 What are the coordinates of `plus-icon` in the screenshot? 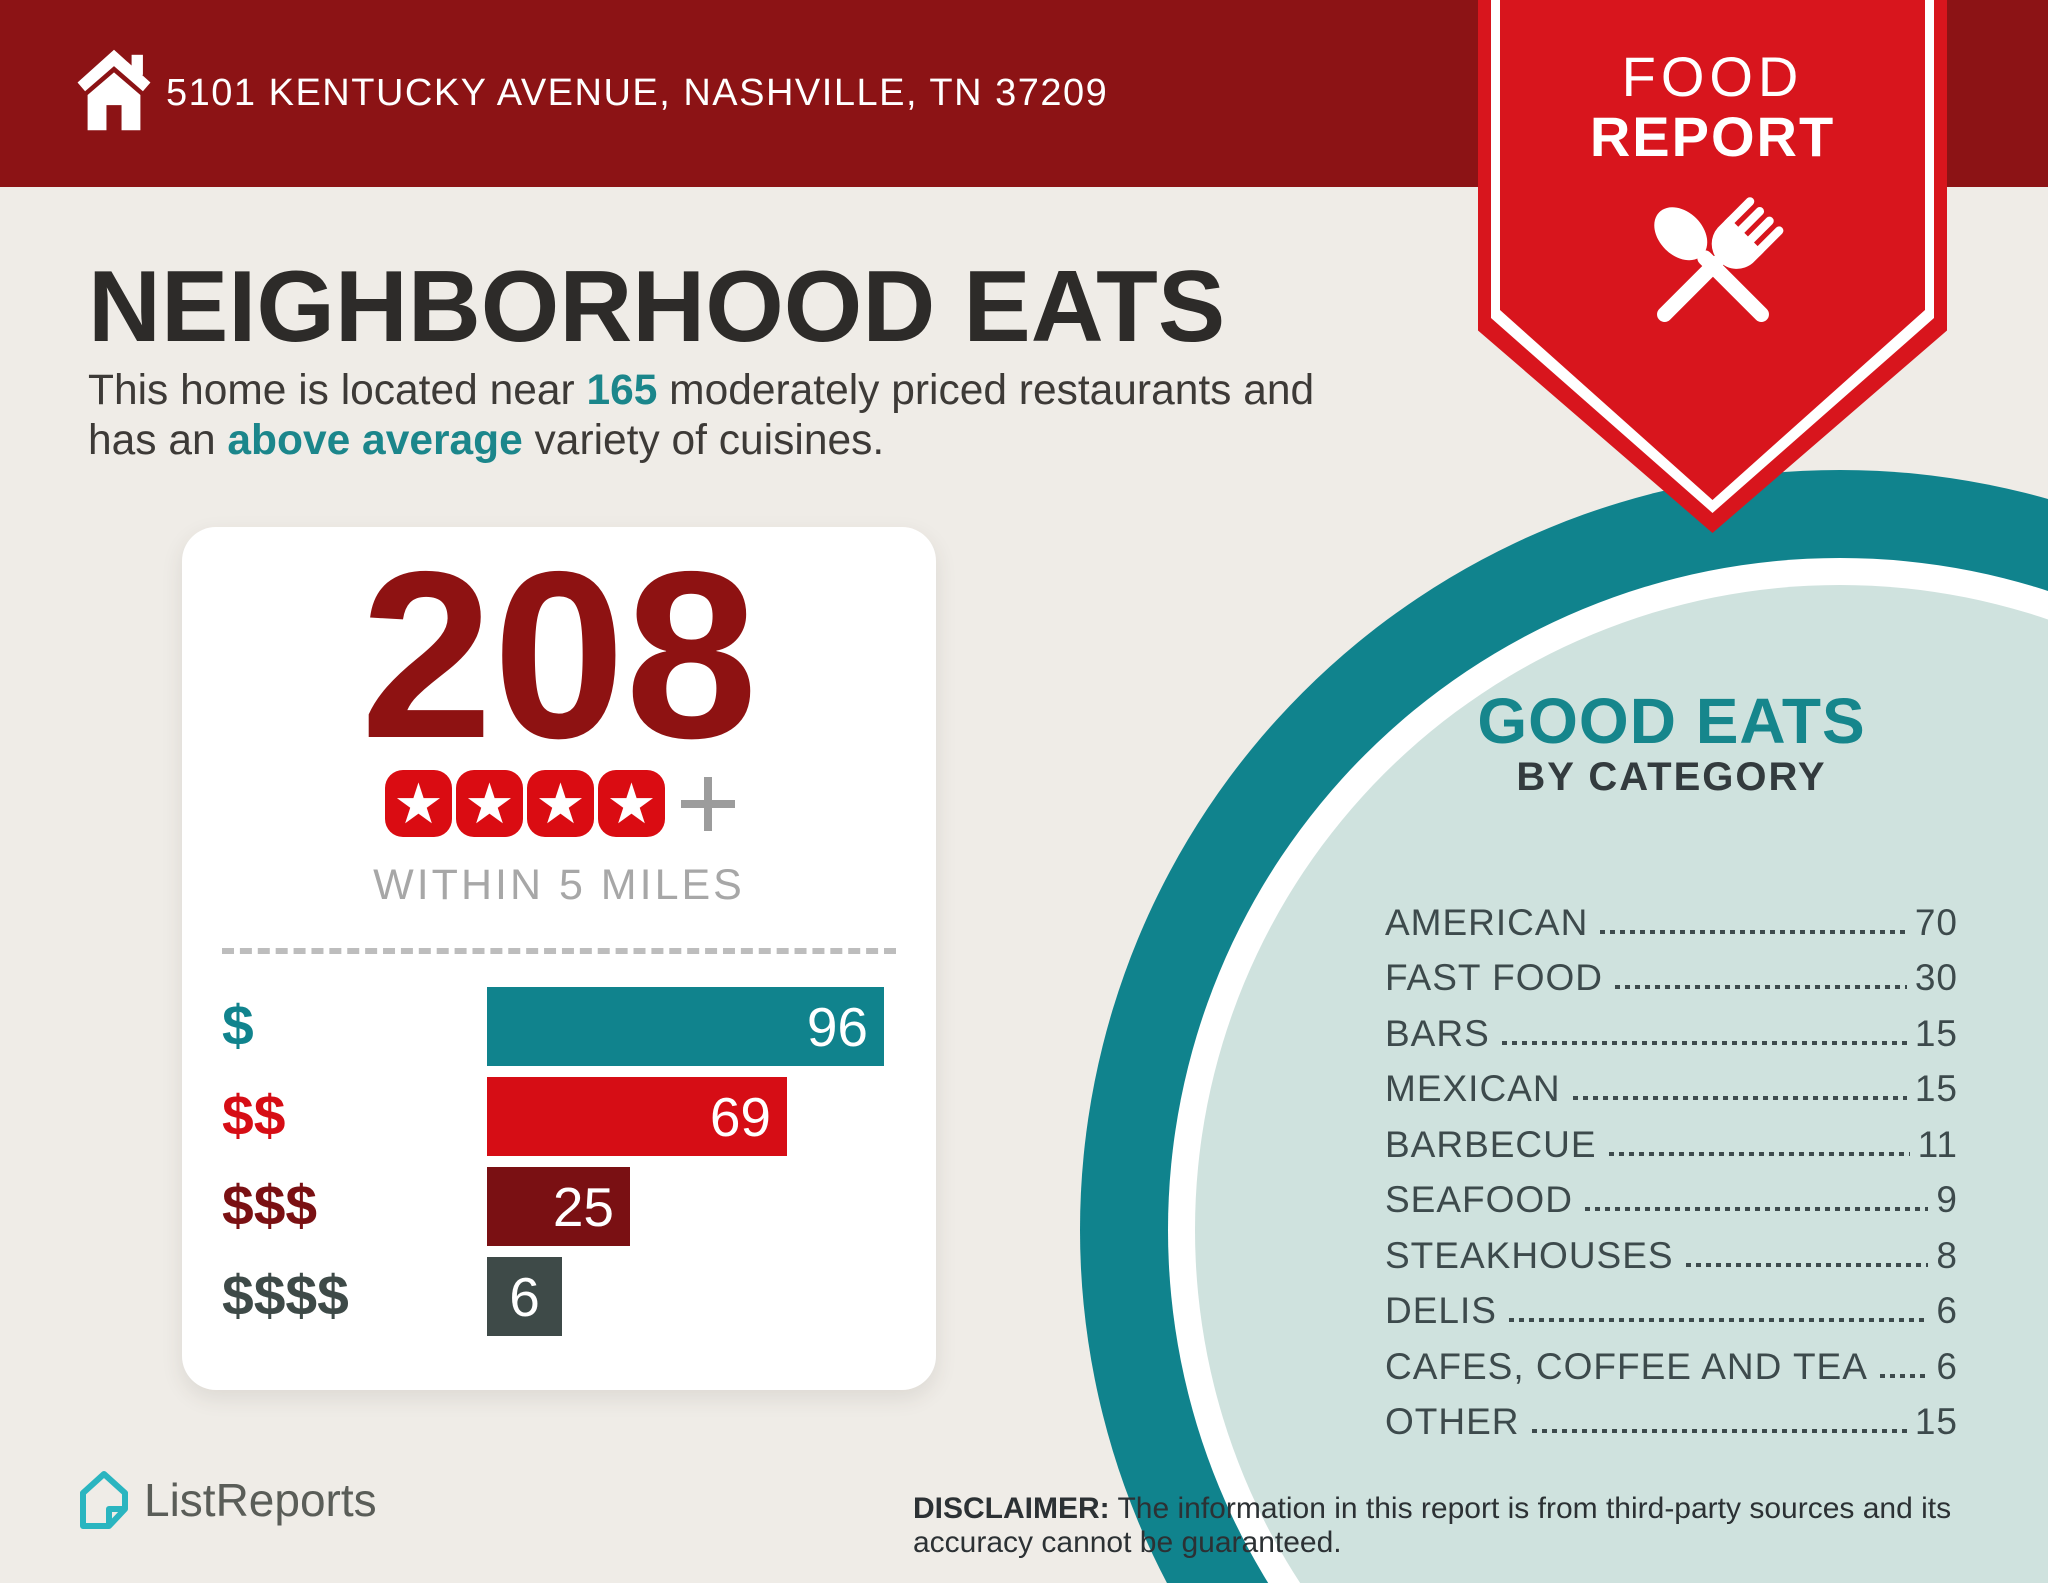 It's located at (708, 803).